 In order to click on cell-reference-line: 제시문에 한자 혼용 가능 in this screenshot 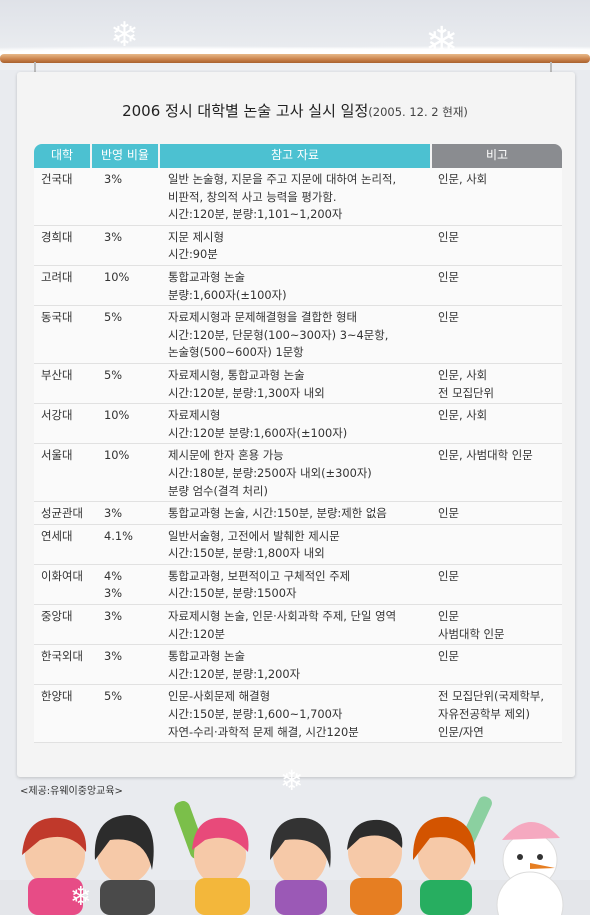, I will do `click(226, 455)`.